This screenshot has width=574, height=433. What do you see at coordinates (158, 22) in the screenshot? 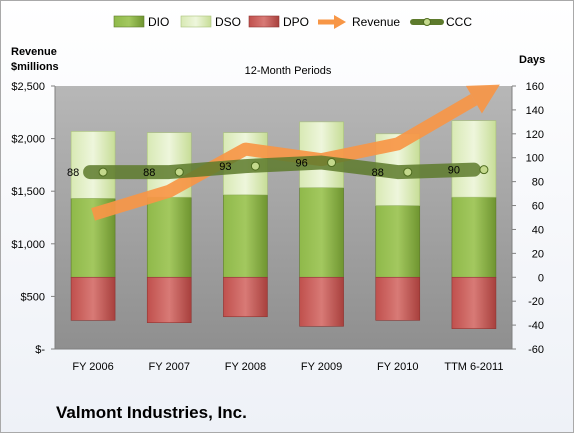
I see `legend-dio-label: DIO` at bounding box center [158, 22].